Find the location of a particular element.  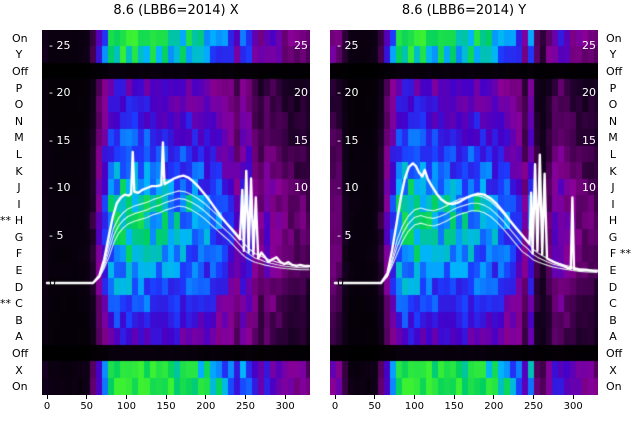

axis-label: I is located at coordinates (19, 204).